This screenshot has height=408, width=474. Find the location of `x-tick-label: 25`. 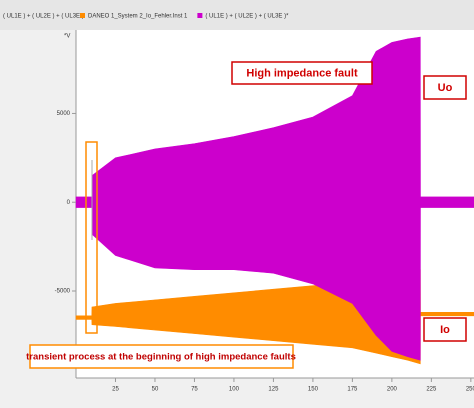

x-tick-label: 25 is located at coordinates (115, 390).